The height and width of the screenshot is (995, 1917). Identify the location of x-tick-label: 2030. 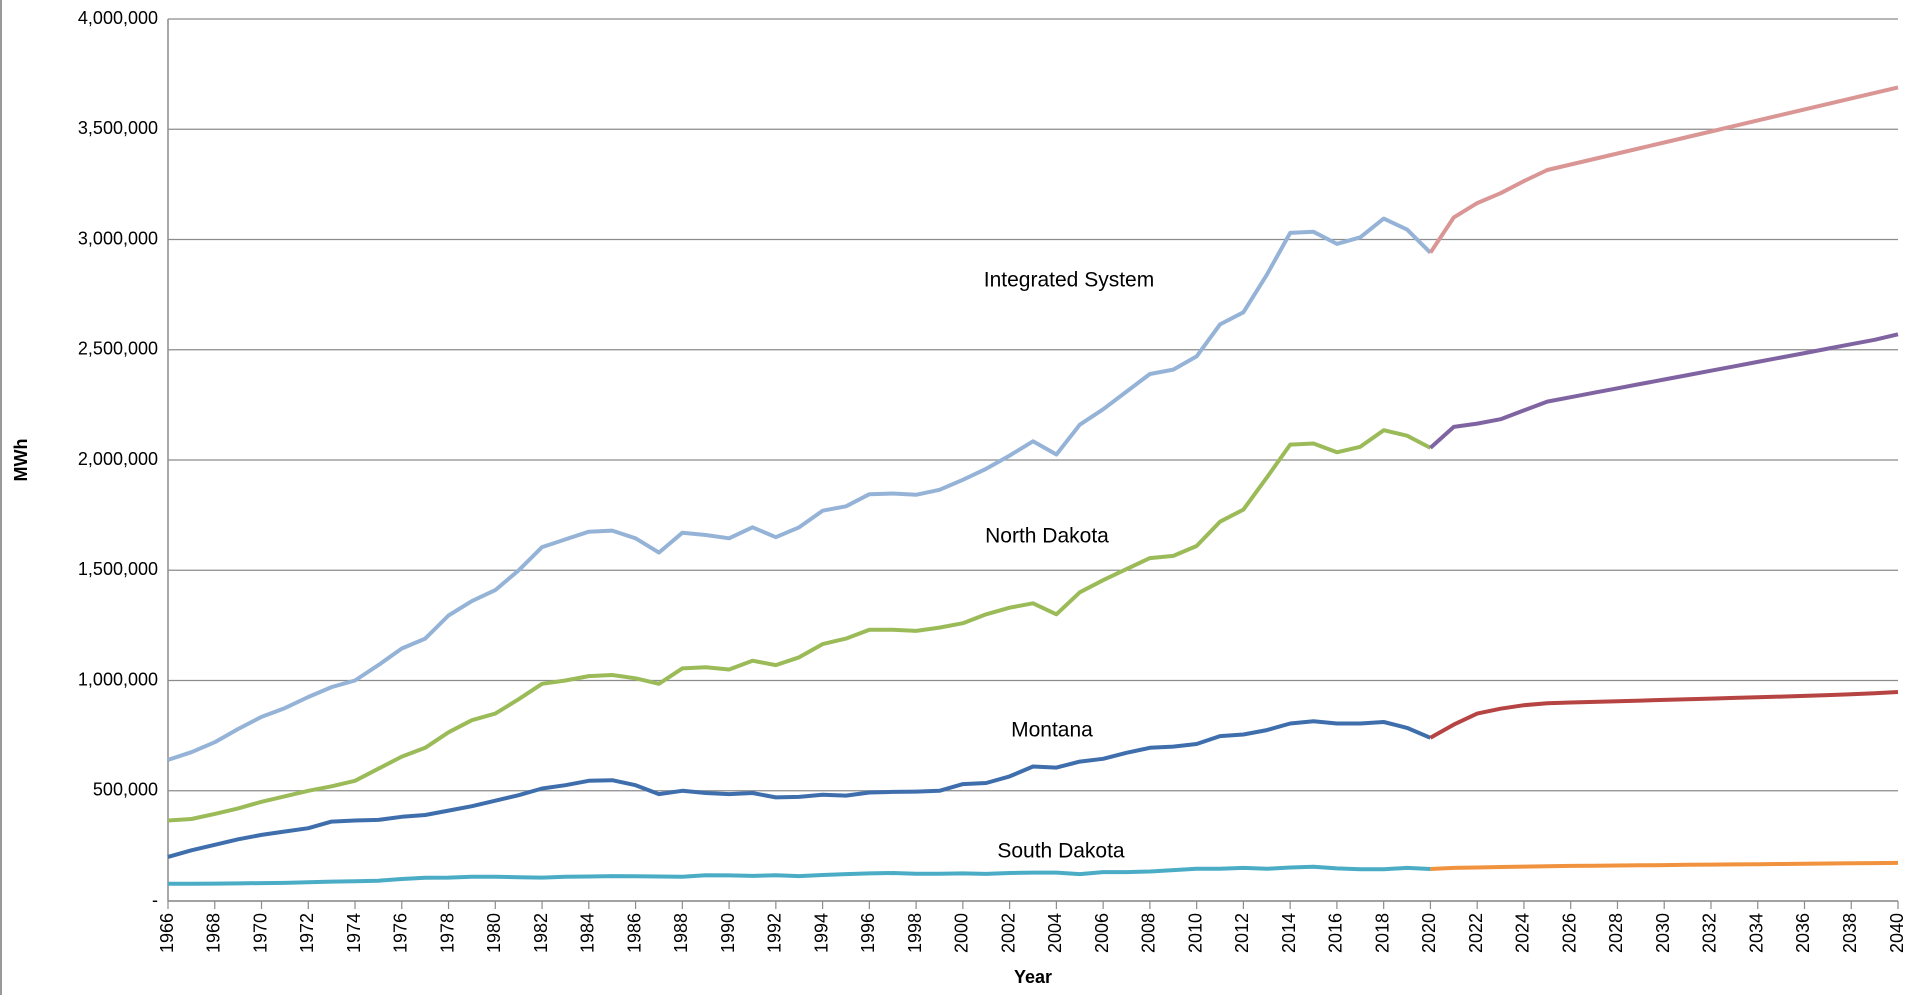
(1663, 933).